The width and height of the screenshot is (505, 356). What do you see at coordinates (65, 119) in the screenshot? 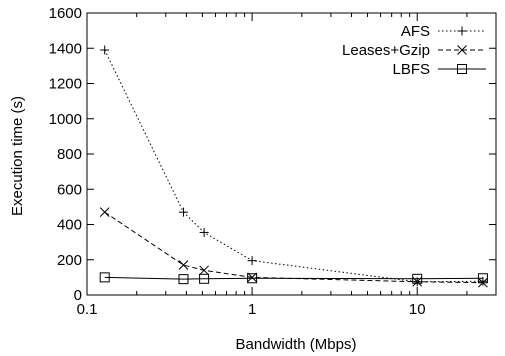
I see `y-tick-label: 1000` at bounding box center [65, 119].